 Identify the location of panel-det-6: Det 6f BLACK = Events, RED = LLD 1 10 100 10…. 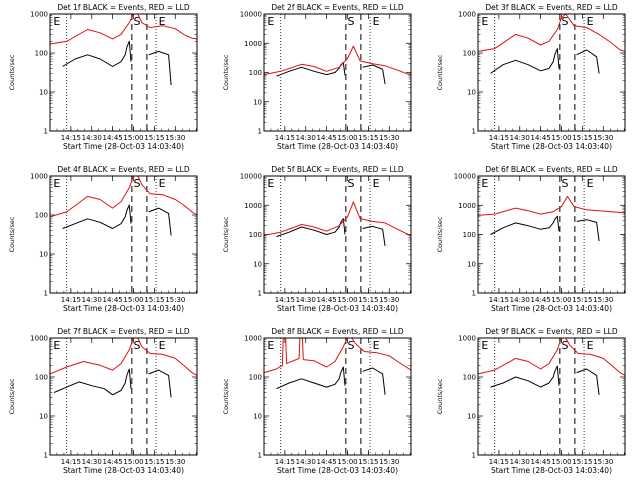
(531, 239).